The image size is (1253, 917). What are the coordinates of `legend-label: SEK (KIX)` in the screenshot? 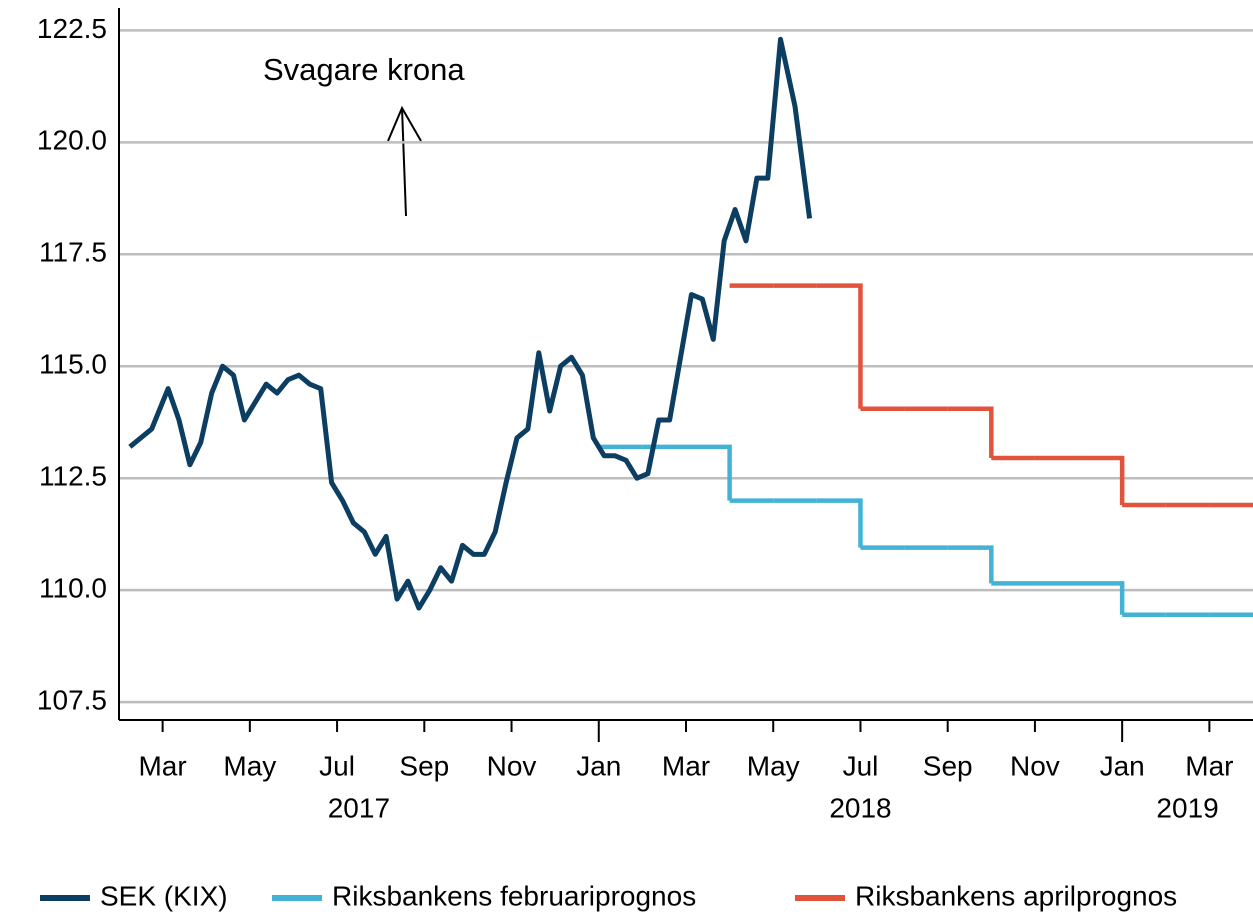 It's located at (164, 895).